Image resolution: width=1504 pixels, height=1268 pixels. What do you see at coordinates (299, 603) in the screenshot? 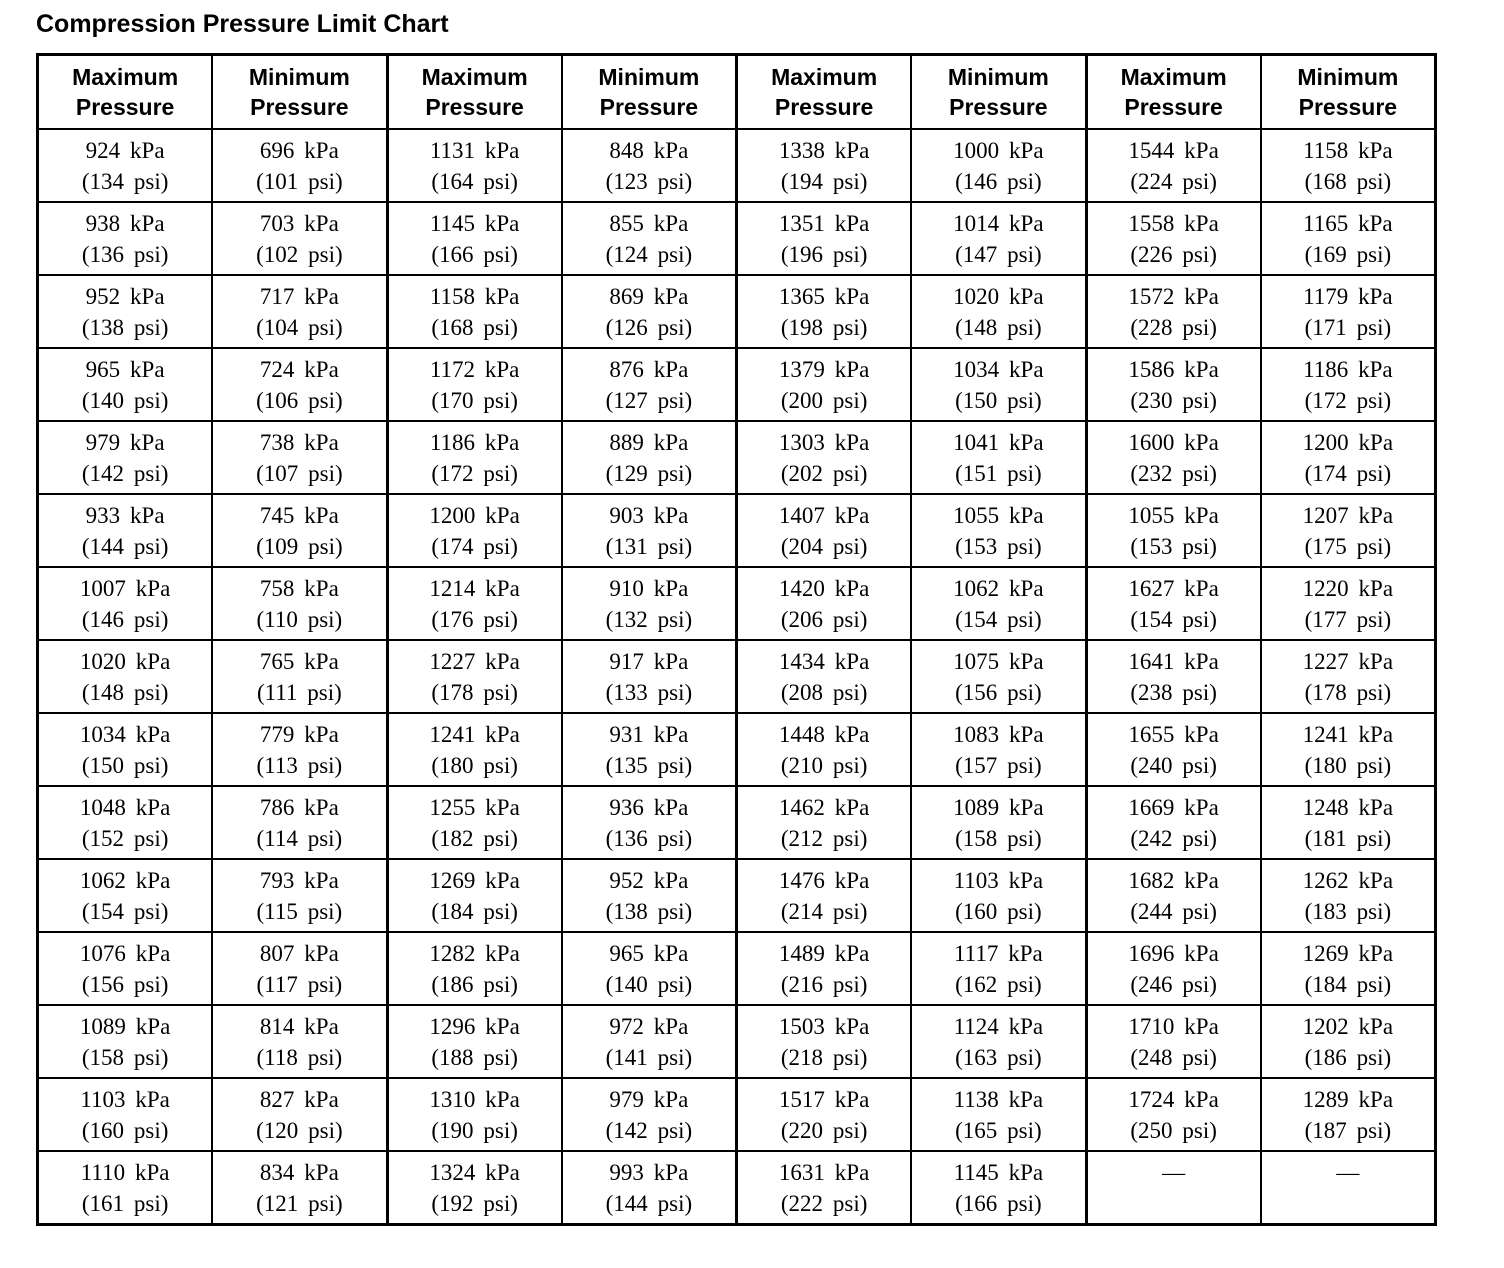
I see `pressure-cell: 758 kPa (110 psi)` at bounding box center [299, 603].